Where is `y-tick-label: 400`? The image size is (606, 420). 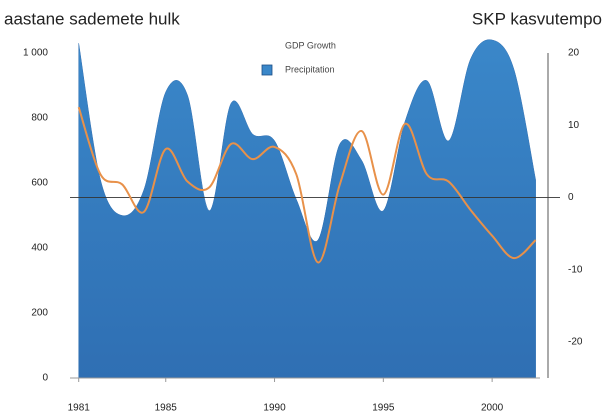 y-tick-label: 400 is located at coordinates (39, 248).